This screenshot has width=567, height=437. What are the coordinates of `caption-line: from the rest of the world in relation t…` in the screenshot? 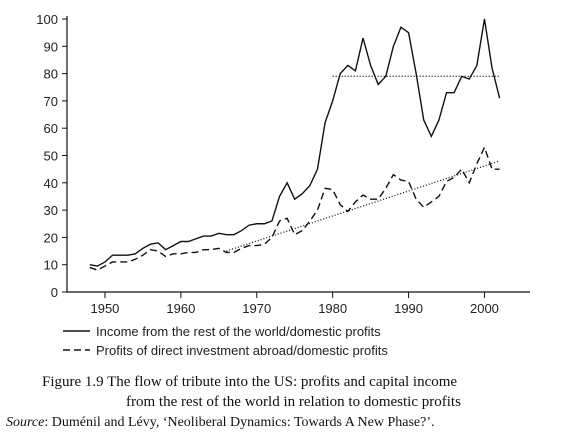 It's located at (293, 402).